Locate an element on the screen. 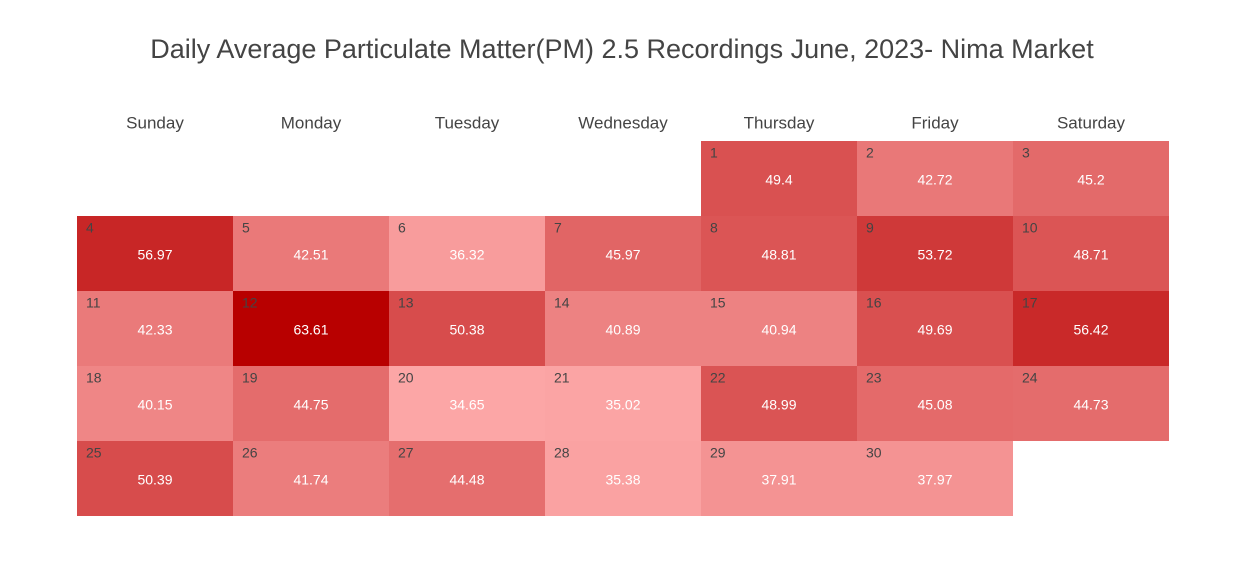 Image resolution: width=1244 pixels, height=581 pixels. value-label: 48.99 is located at coordinates (778, 405).